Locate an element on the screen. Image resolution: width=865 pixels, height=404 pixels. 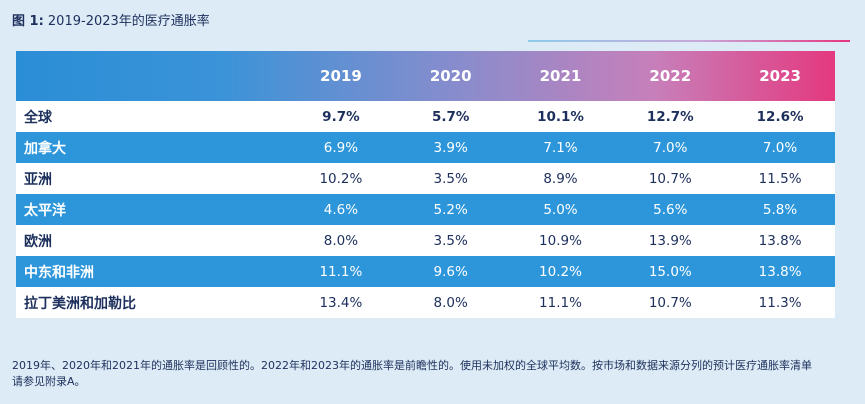
table-cell: 11.5% is located at coordinates (780, 178).